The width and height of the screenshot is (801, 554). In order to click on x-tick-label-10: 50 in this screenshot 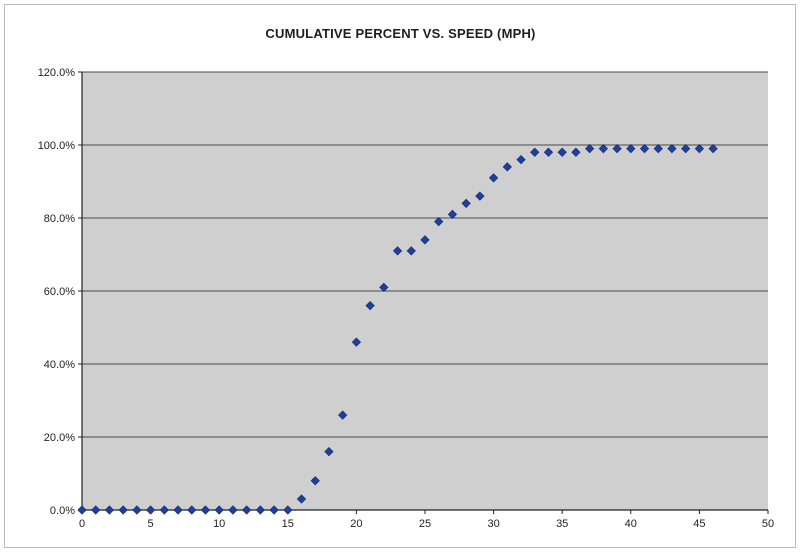, I will do `click(768, 524)`.